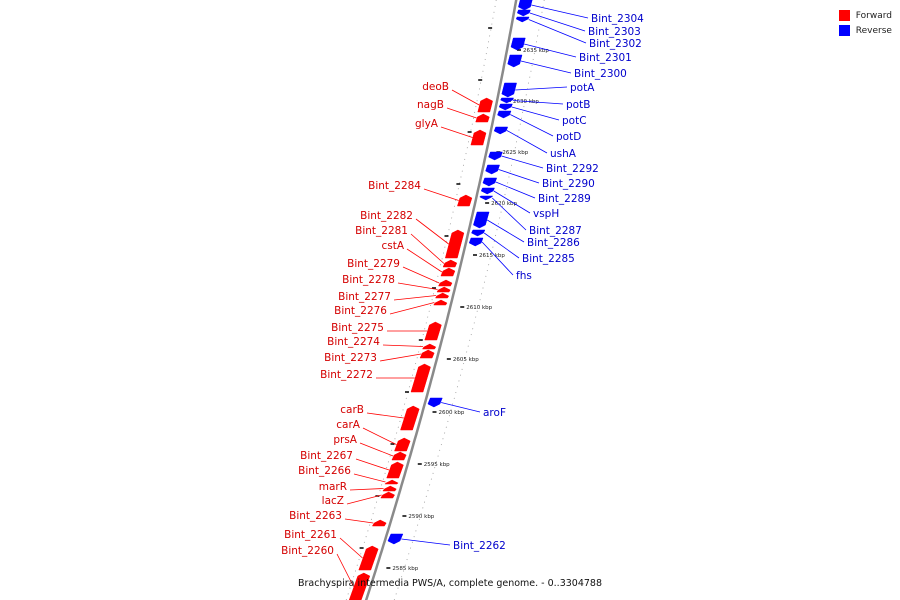  Describe the element at coordinates (476, 242) in the screenshot. I see `reverse-gene-fhs` at that location.